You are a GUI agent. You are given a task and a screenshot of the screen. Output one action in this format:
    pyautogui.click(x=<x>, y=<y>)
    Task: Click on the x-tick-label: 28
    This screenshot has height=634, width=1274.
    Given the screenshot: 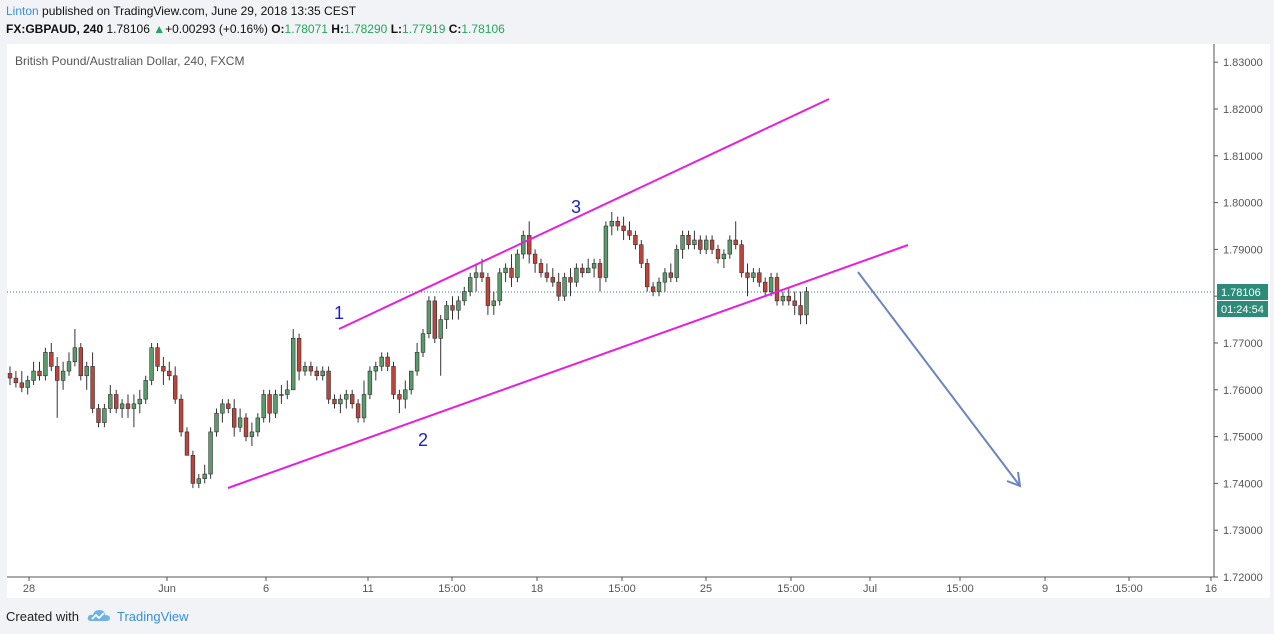 What is the action you would take?
    pyautogui.click(x=29, y=589)
    